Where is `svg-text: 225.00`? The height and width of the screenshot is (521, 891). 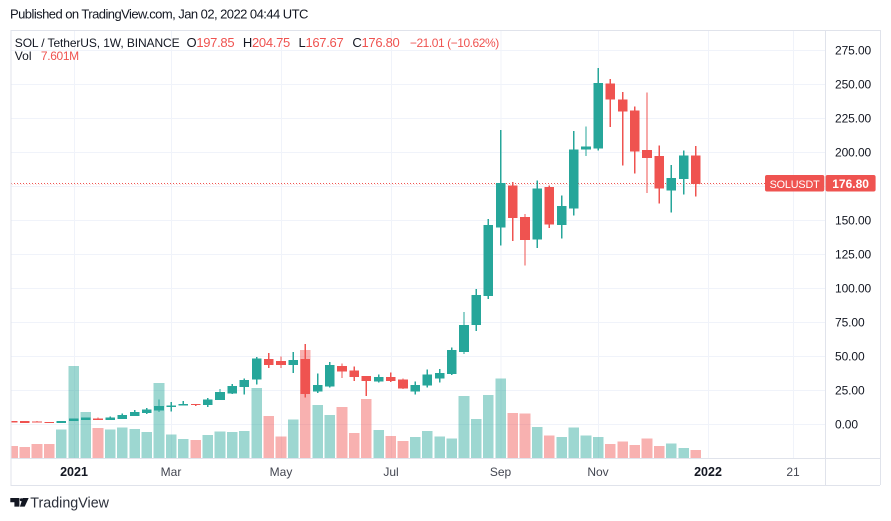 svg-text: 225.00 is located at coordinates (853, 118).